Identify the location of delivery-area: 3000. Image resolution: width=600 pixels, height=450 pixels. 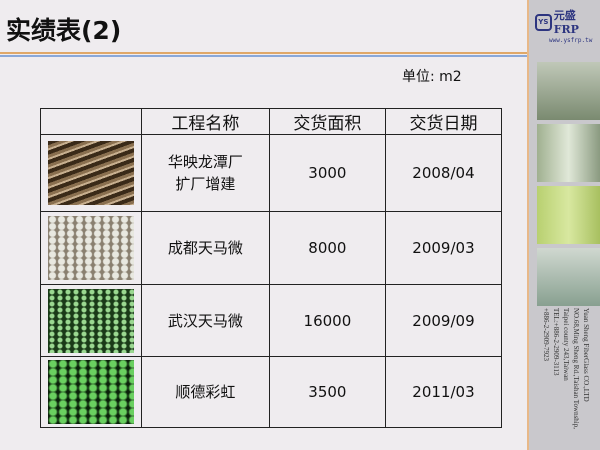
(327, 173).